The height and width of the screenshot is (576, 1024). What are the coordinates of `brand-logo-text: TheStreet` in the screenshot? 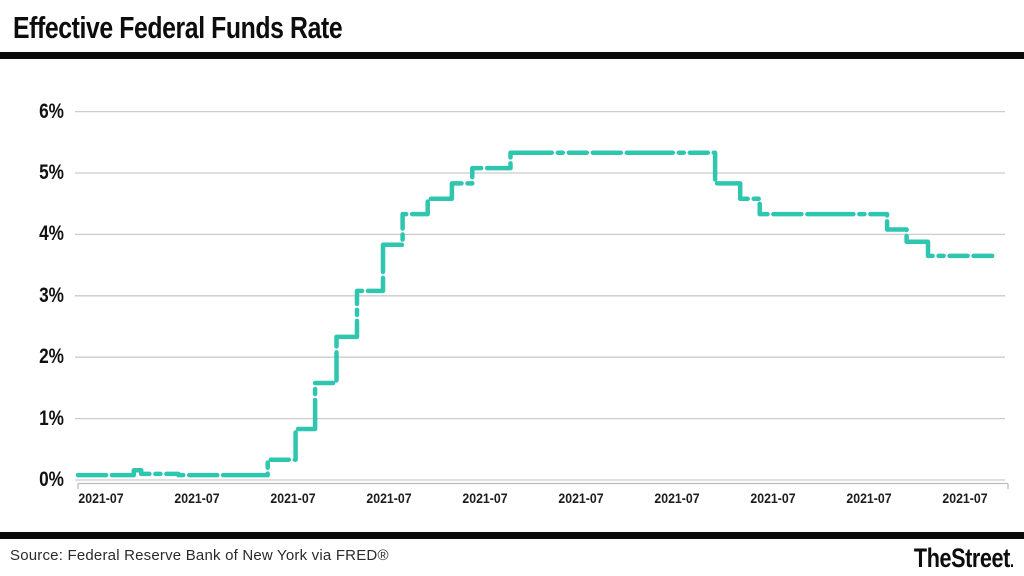 It's located at (962, 558).